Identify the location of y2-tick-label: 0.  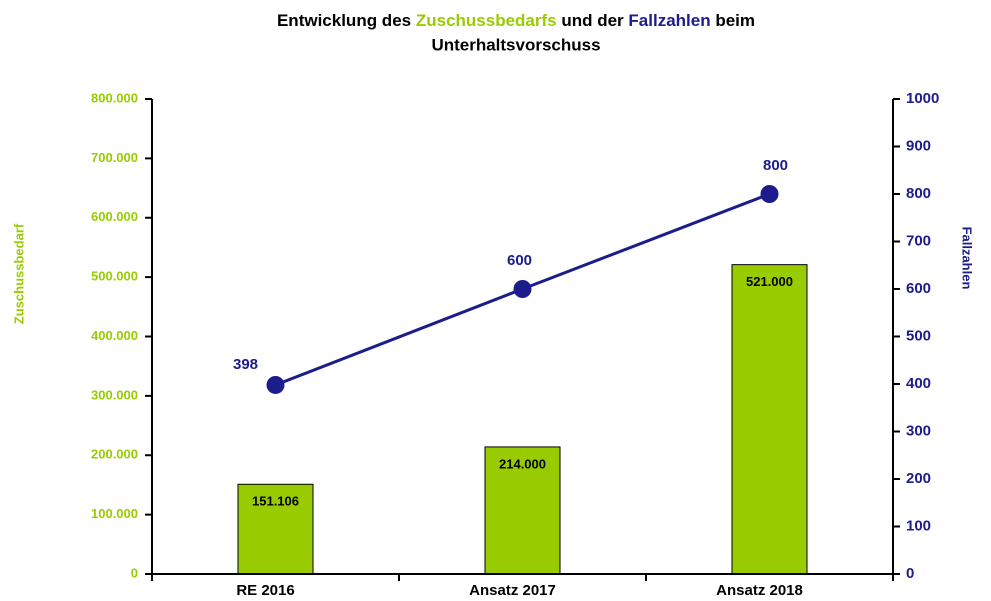
(910, 573).